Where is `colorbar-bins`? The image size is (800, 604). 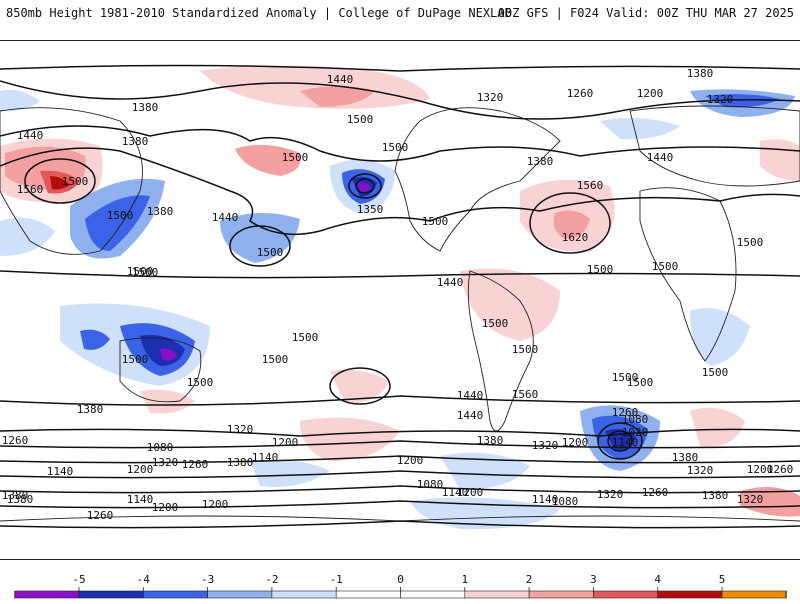
colorbar-bins is located at coordinates (401, 594).